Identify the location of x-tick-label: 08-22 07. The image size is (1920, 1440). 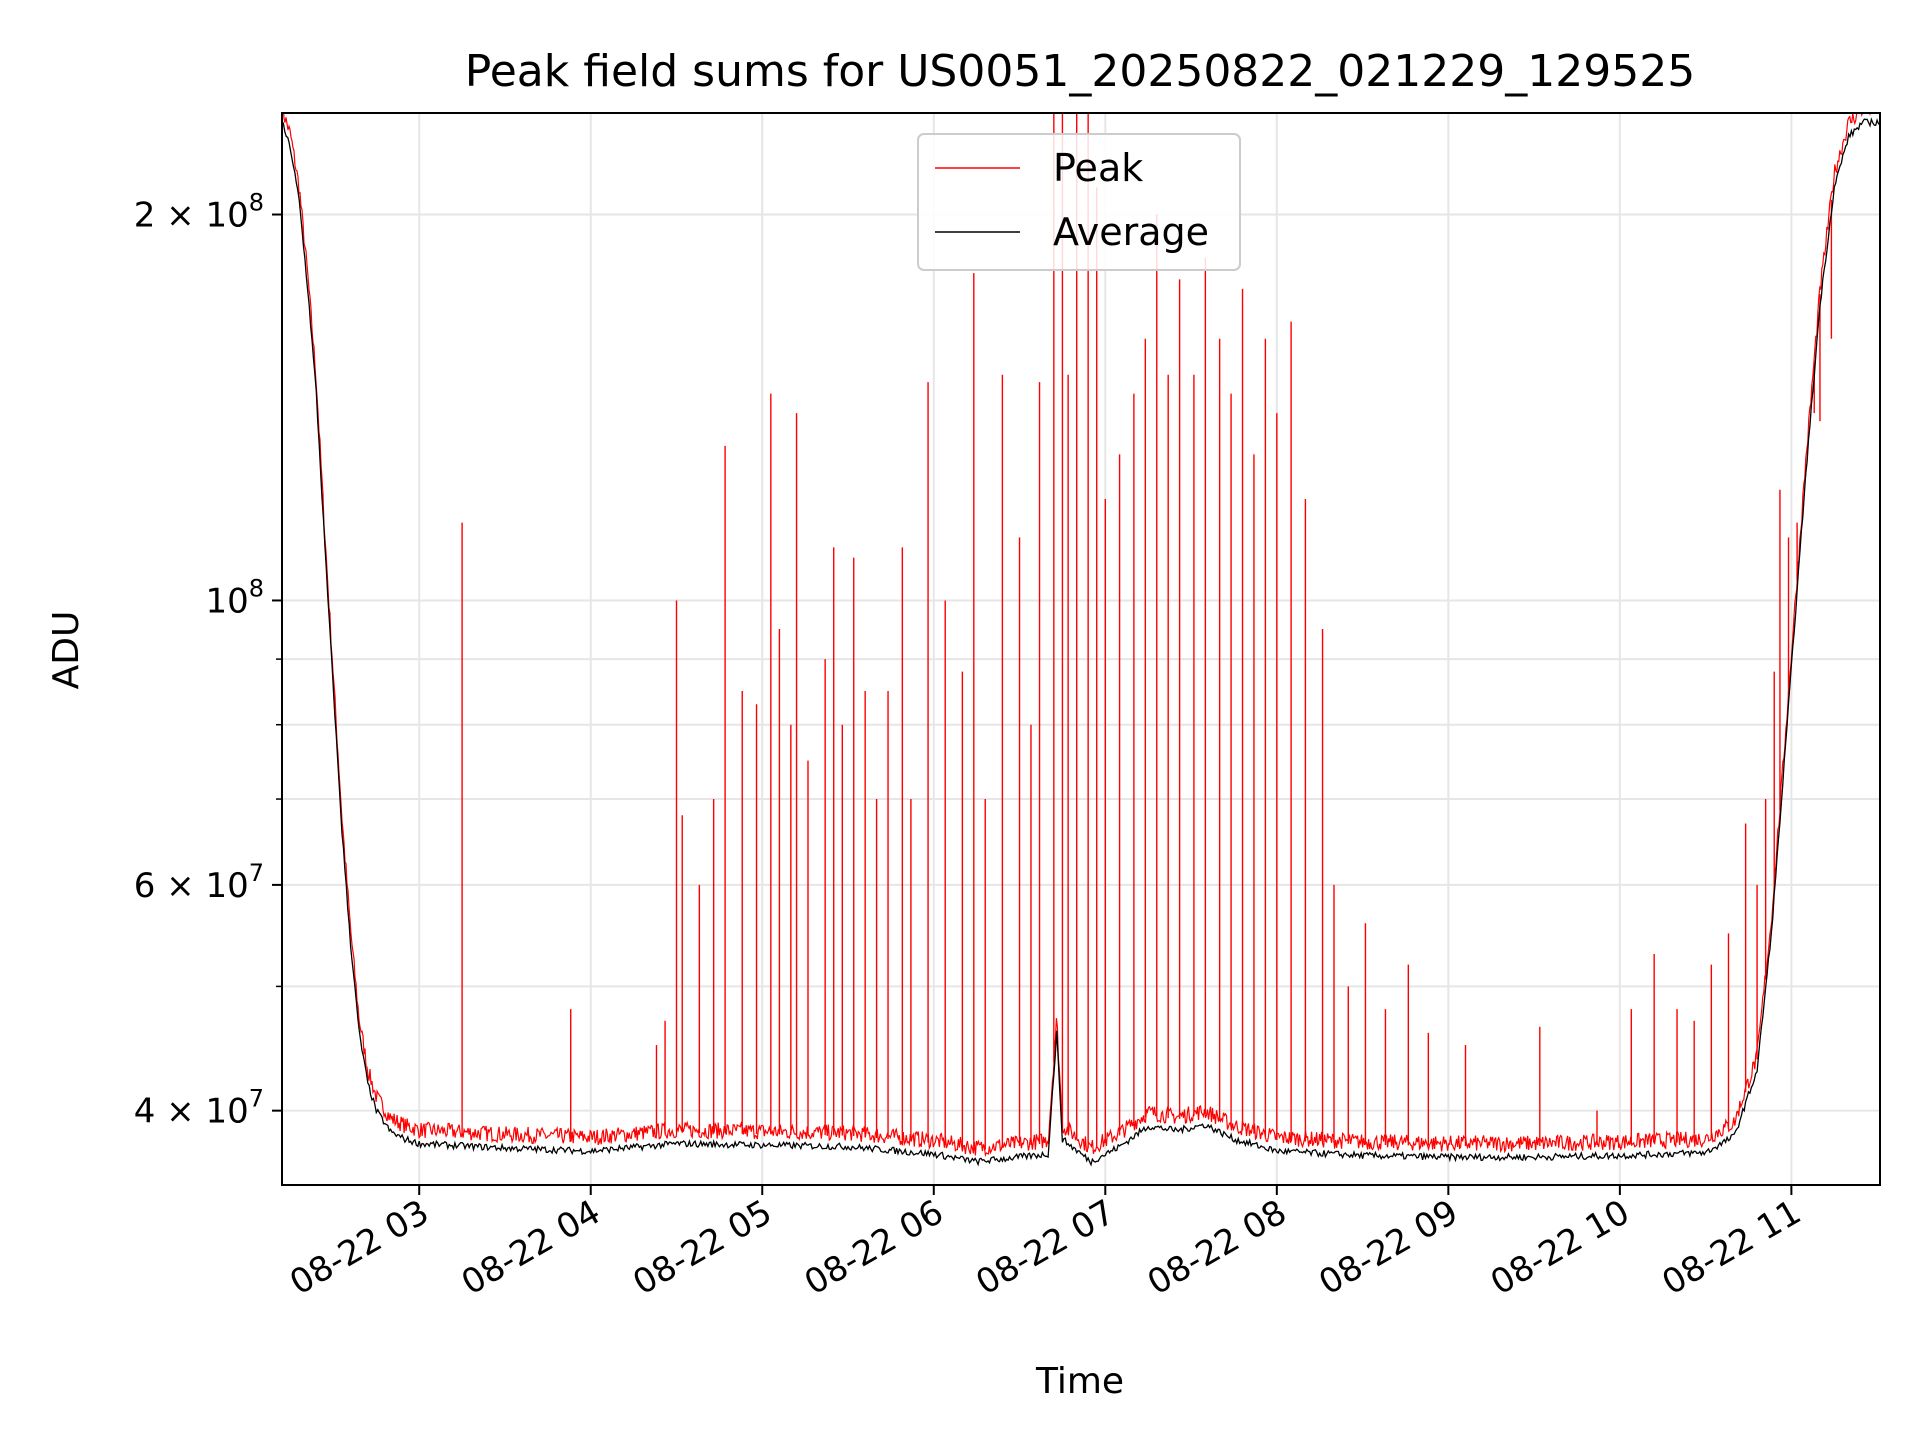
(1045, 1247).